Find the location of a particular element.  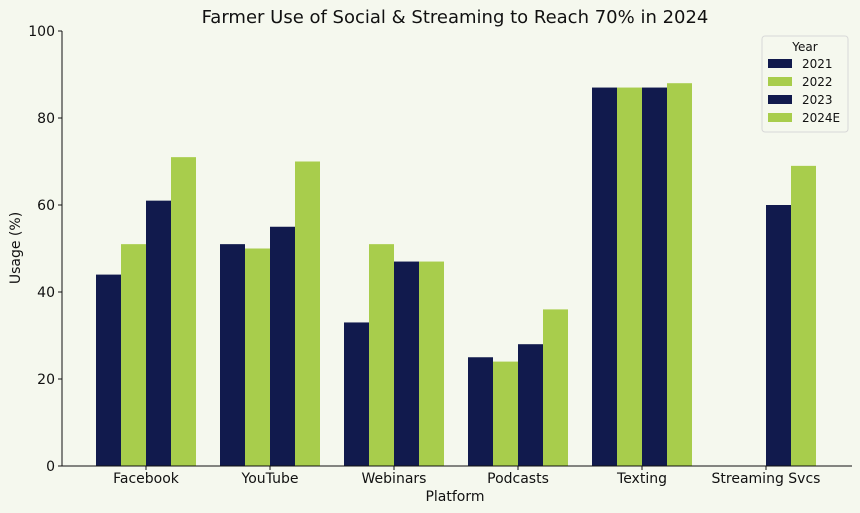

bar-podcasts-2024e is located at coordinates (555, 387).